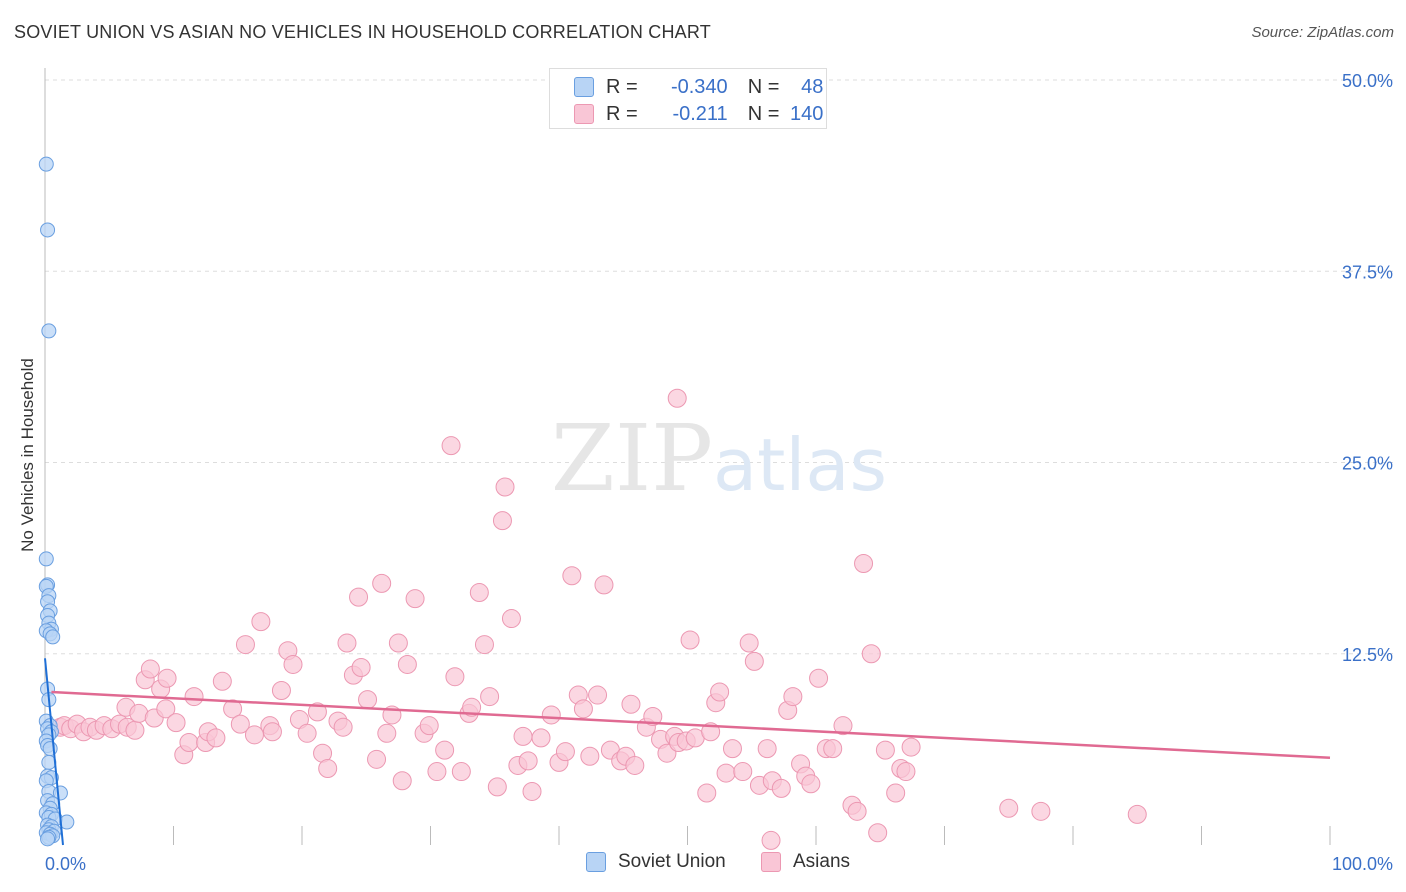  Describe the element at coordinates (632, 458) in the screenshot. I see `watermark-zip: ZIP` at that location.